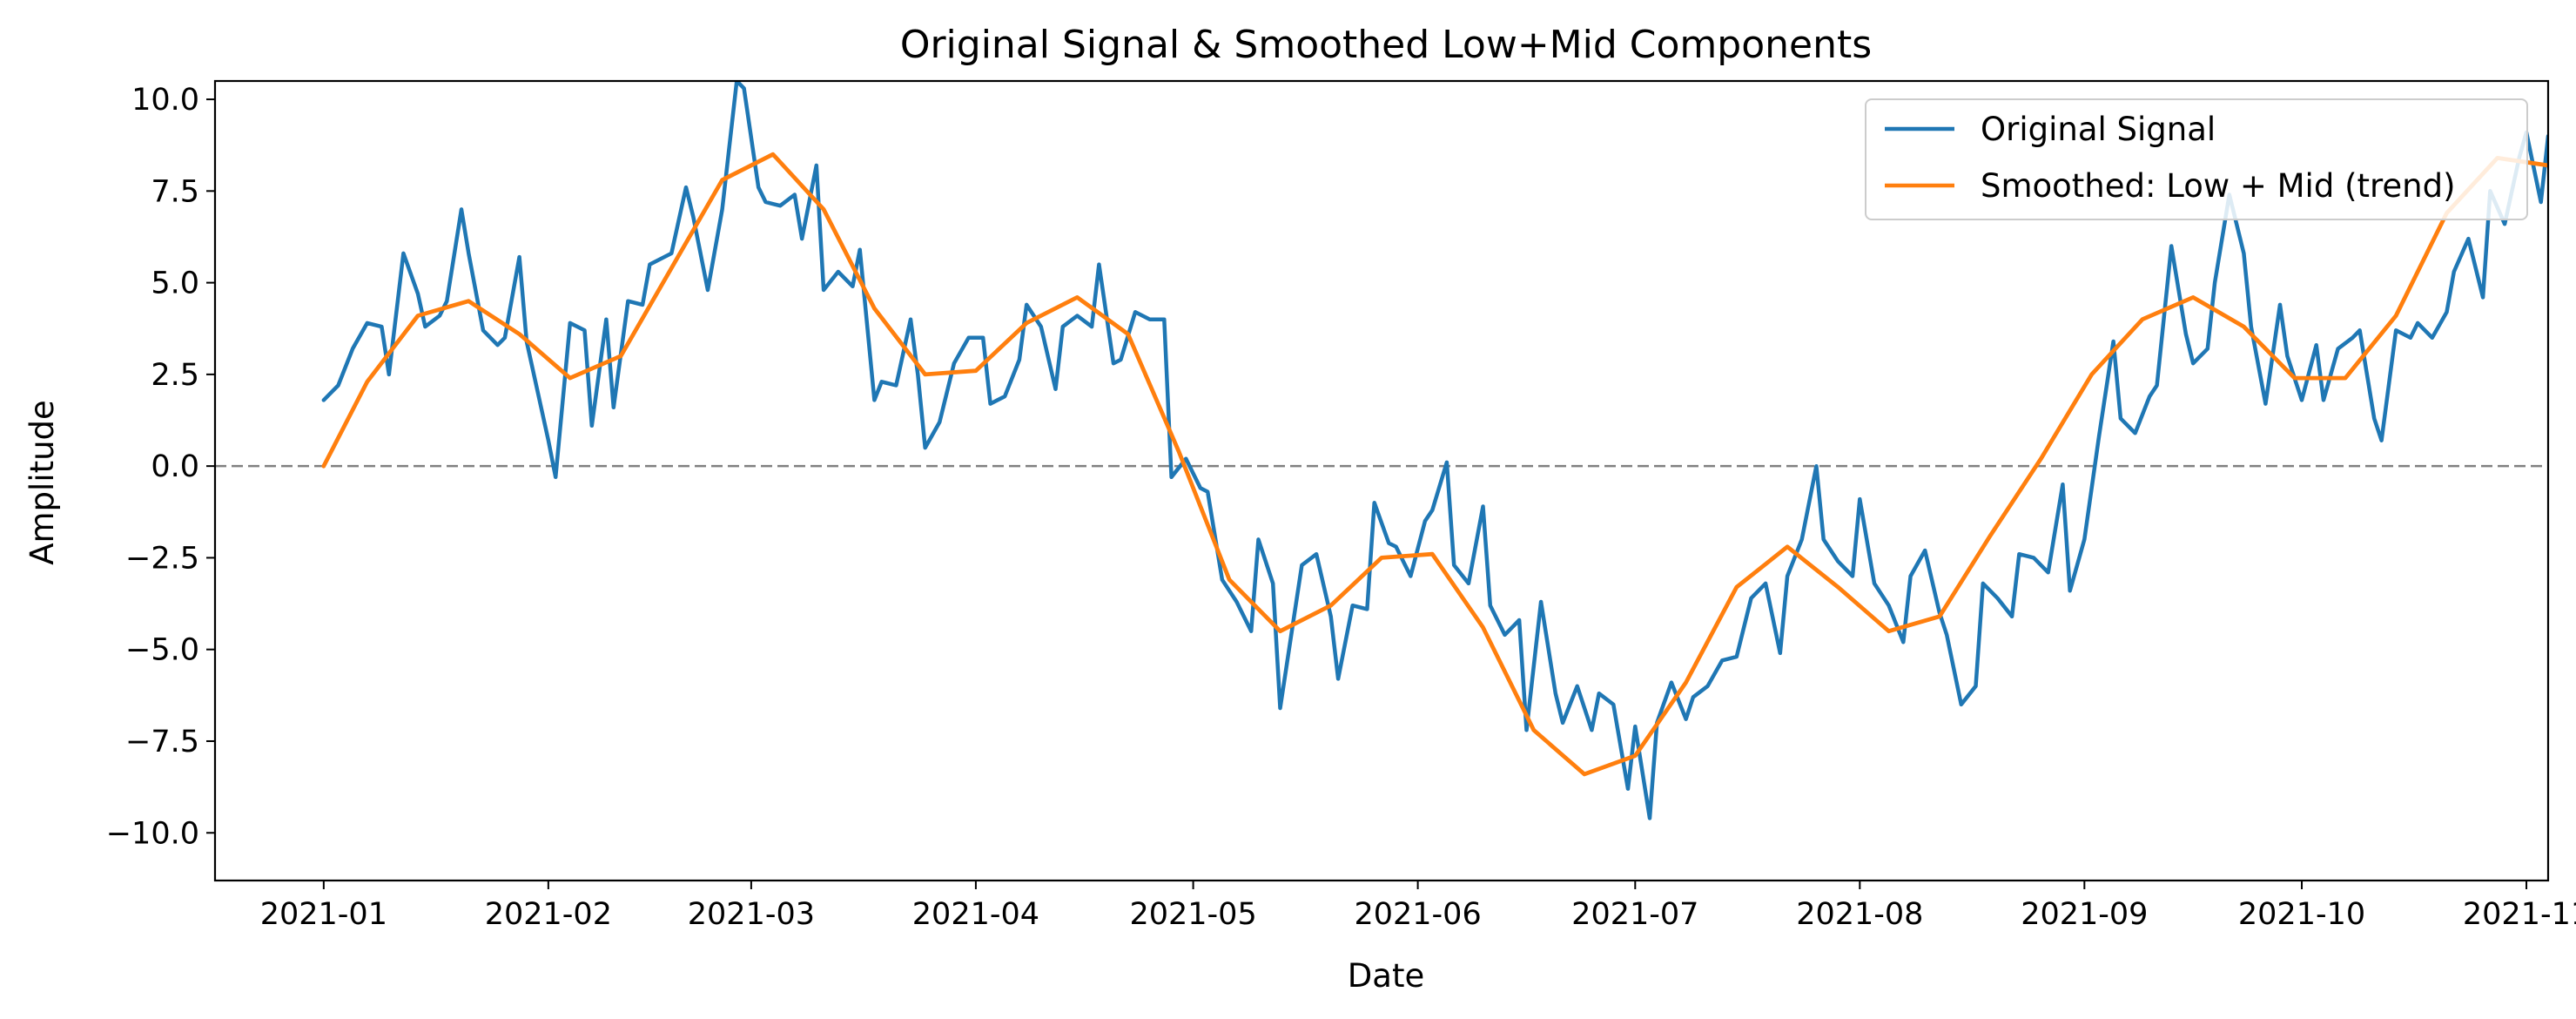  I want to click on y-tick-label: 2.5, so click(175, 375).